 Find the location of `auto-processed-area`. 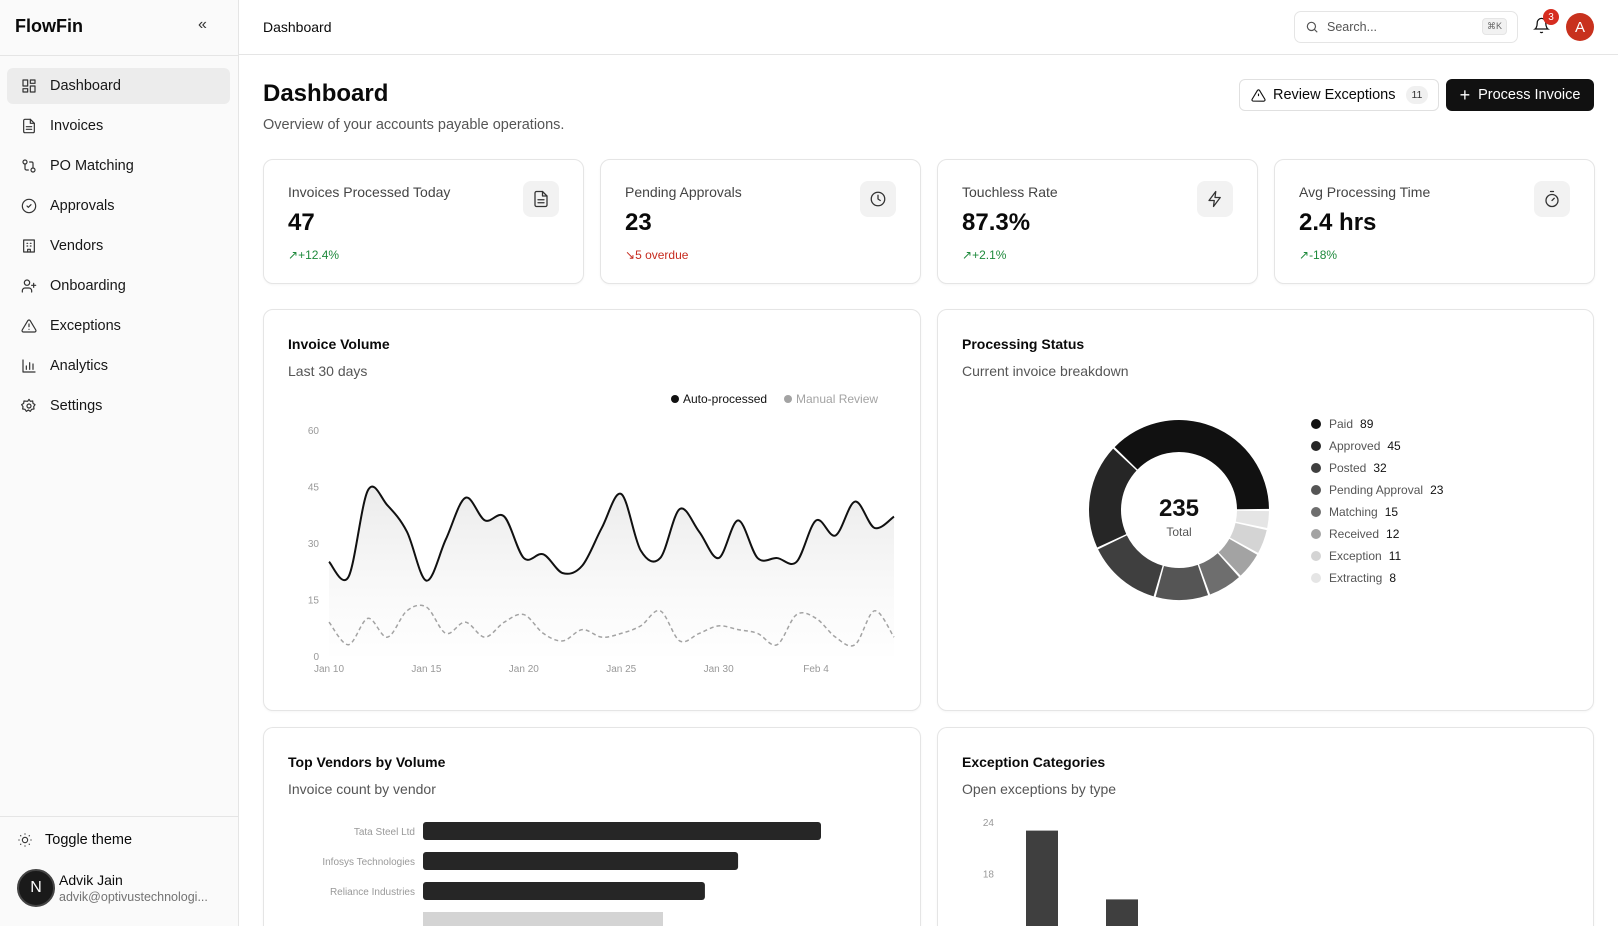

auto-processed-area is located at coordinates (611, 571).